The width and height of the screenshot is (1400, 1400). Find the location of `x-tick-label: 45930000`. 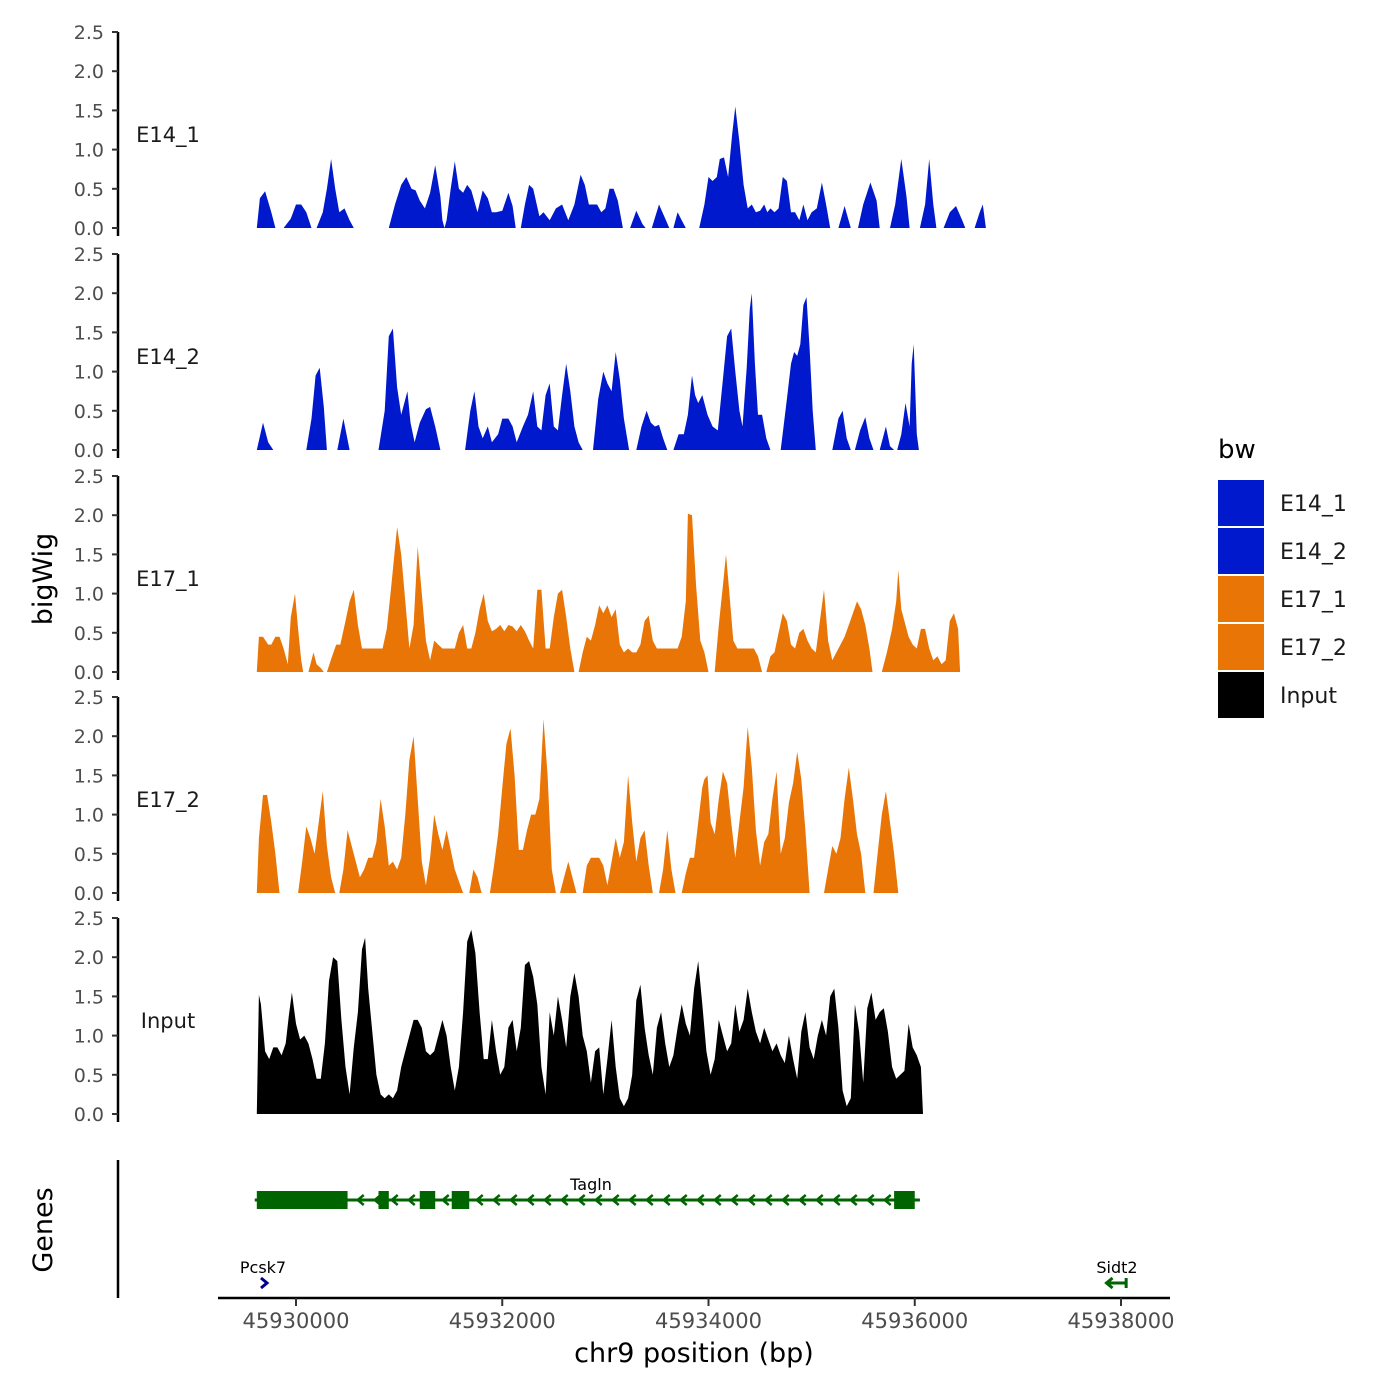

x-tick-label: 45930000 is located at coordinates (296, 1321).